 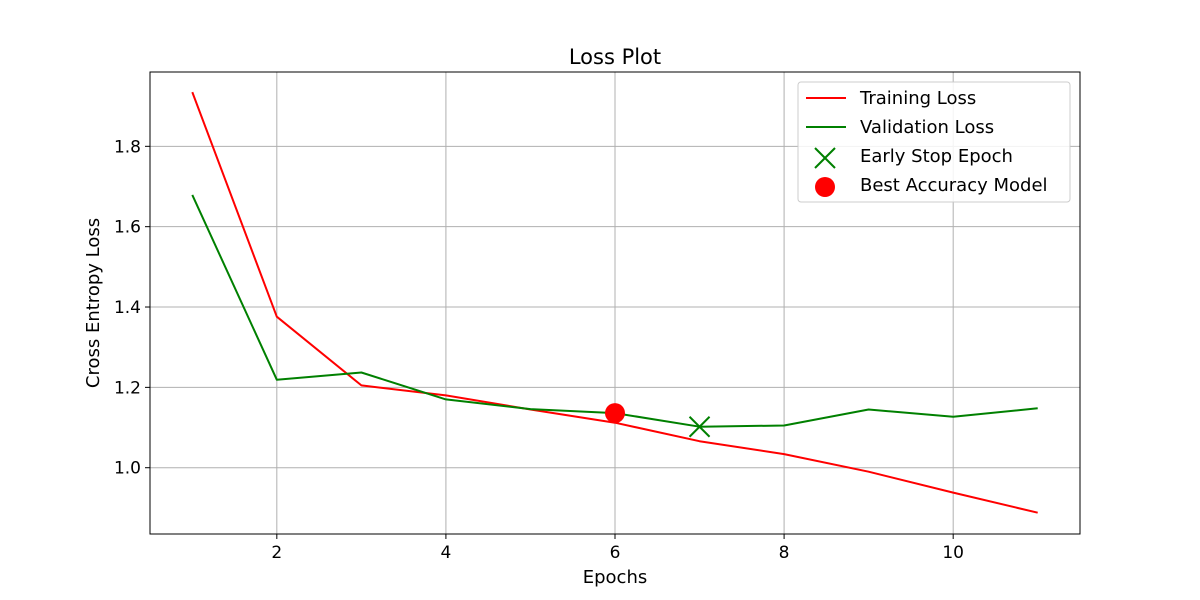 I want to click on y-tick-label: 1.4, so click(x=127, y=308).